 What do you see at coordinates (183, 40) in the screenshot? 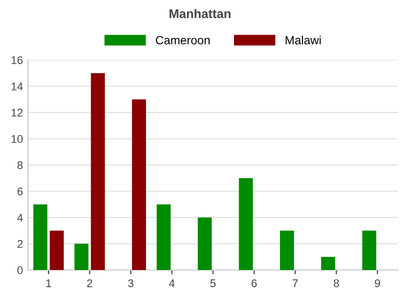
I see `legend-label: Cameroon` at bounding box center [183, 40].